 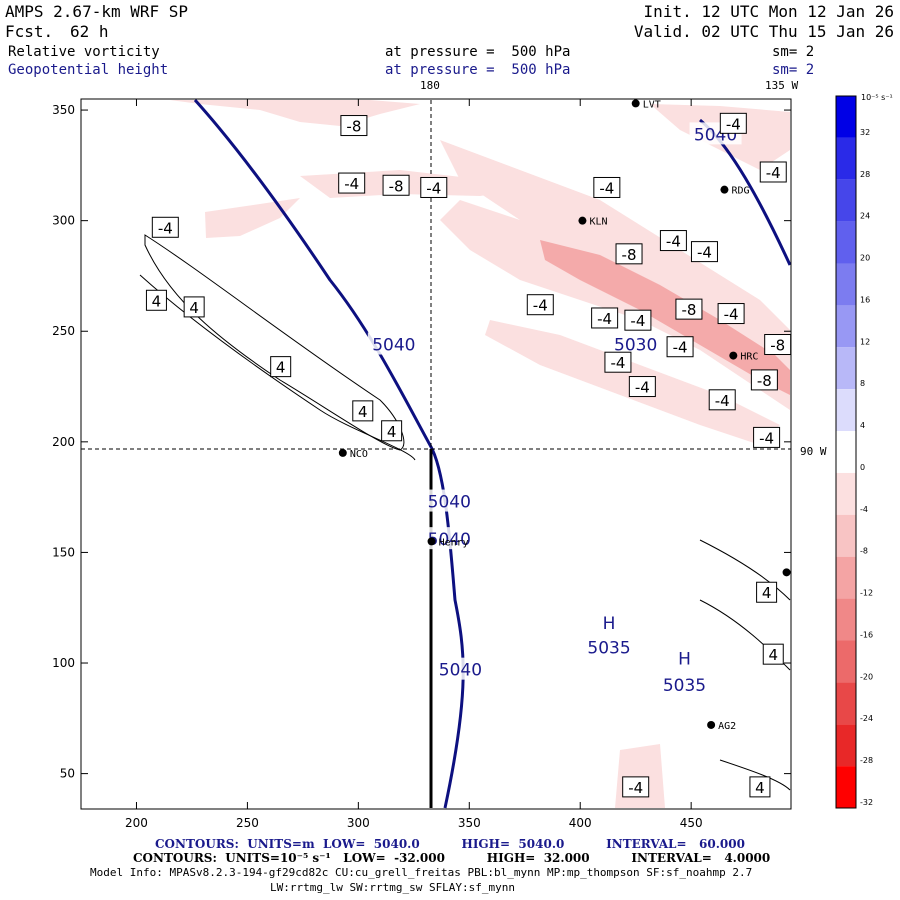 I want to click on colorbar-unit: 10⁻⁵ s⁻¹, so click(x=877, y=97).